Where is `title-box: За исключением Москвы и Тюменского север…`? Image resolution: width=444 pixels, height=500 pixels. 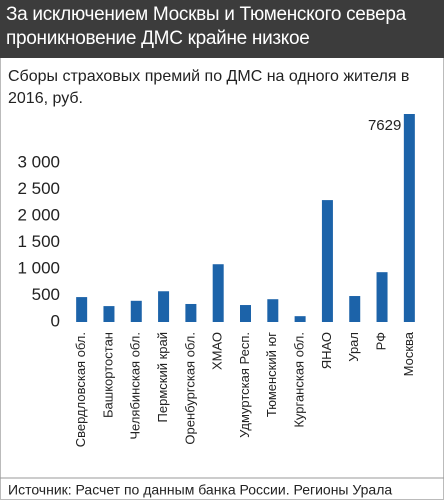 title-box: За исключением Москвы и Тюменского север… is located at coordinates (206, 26).